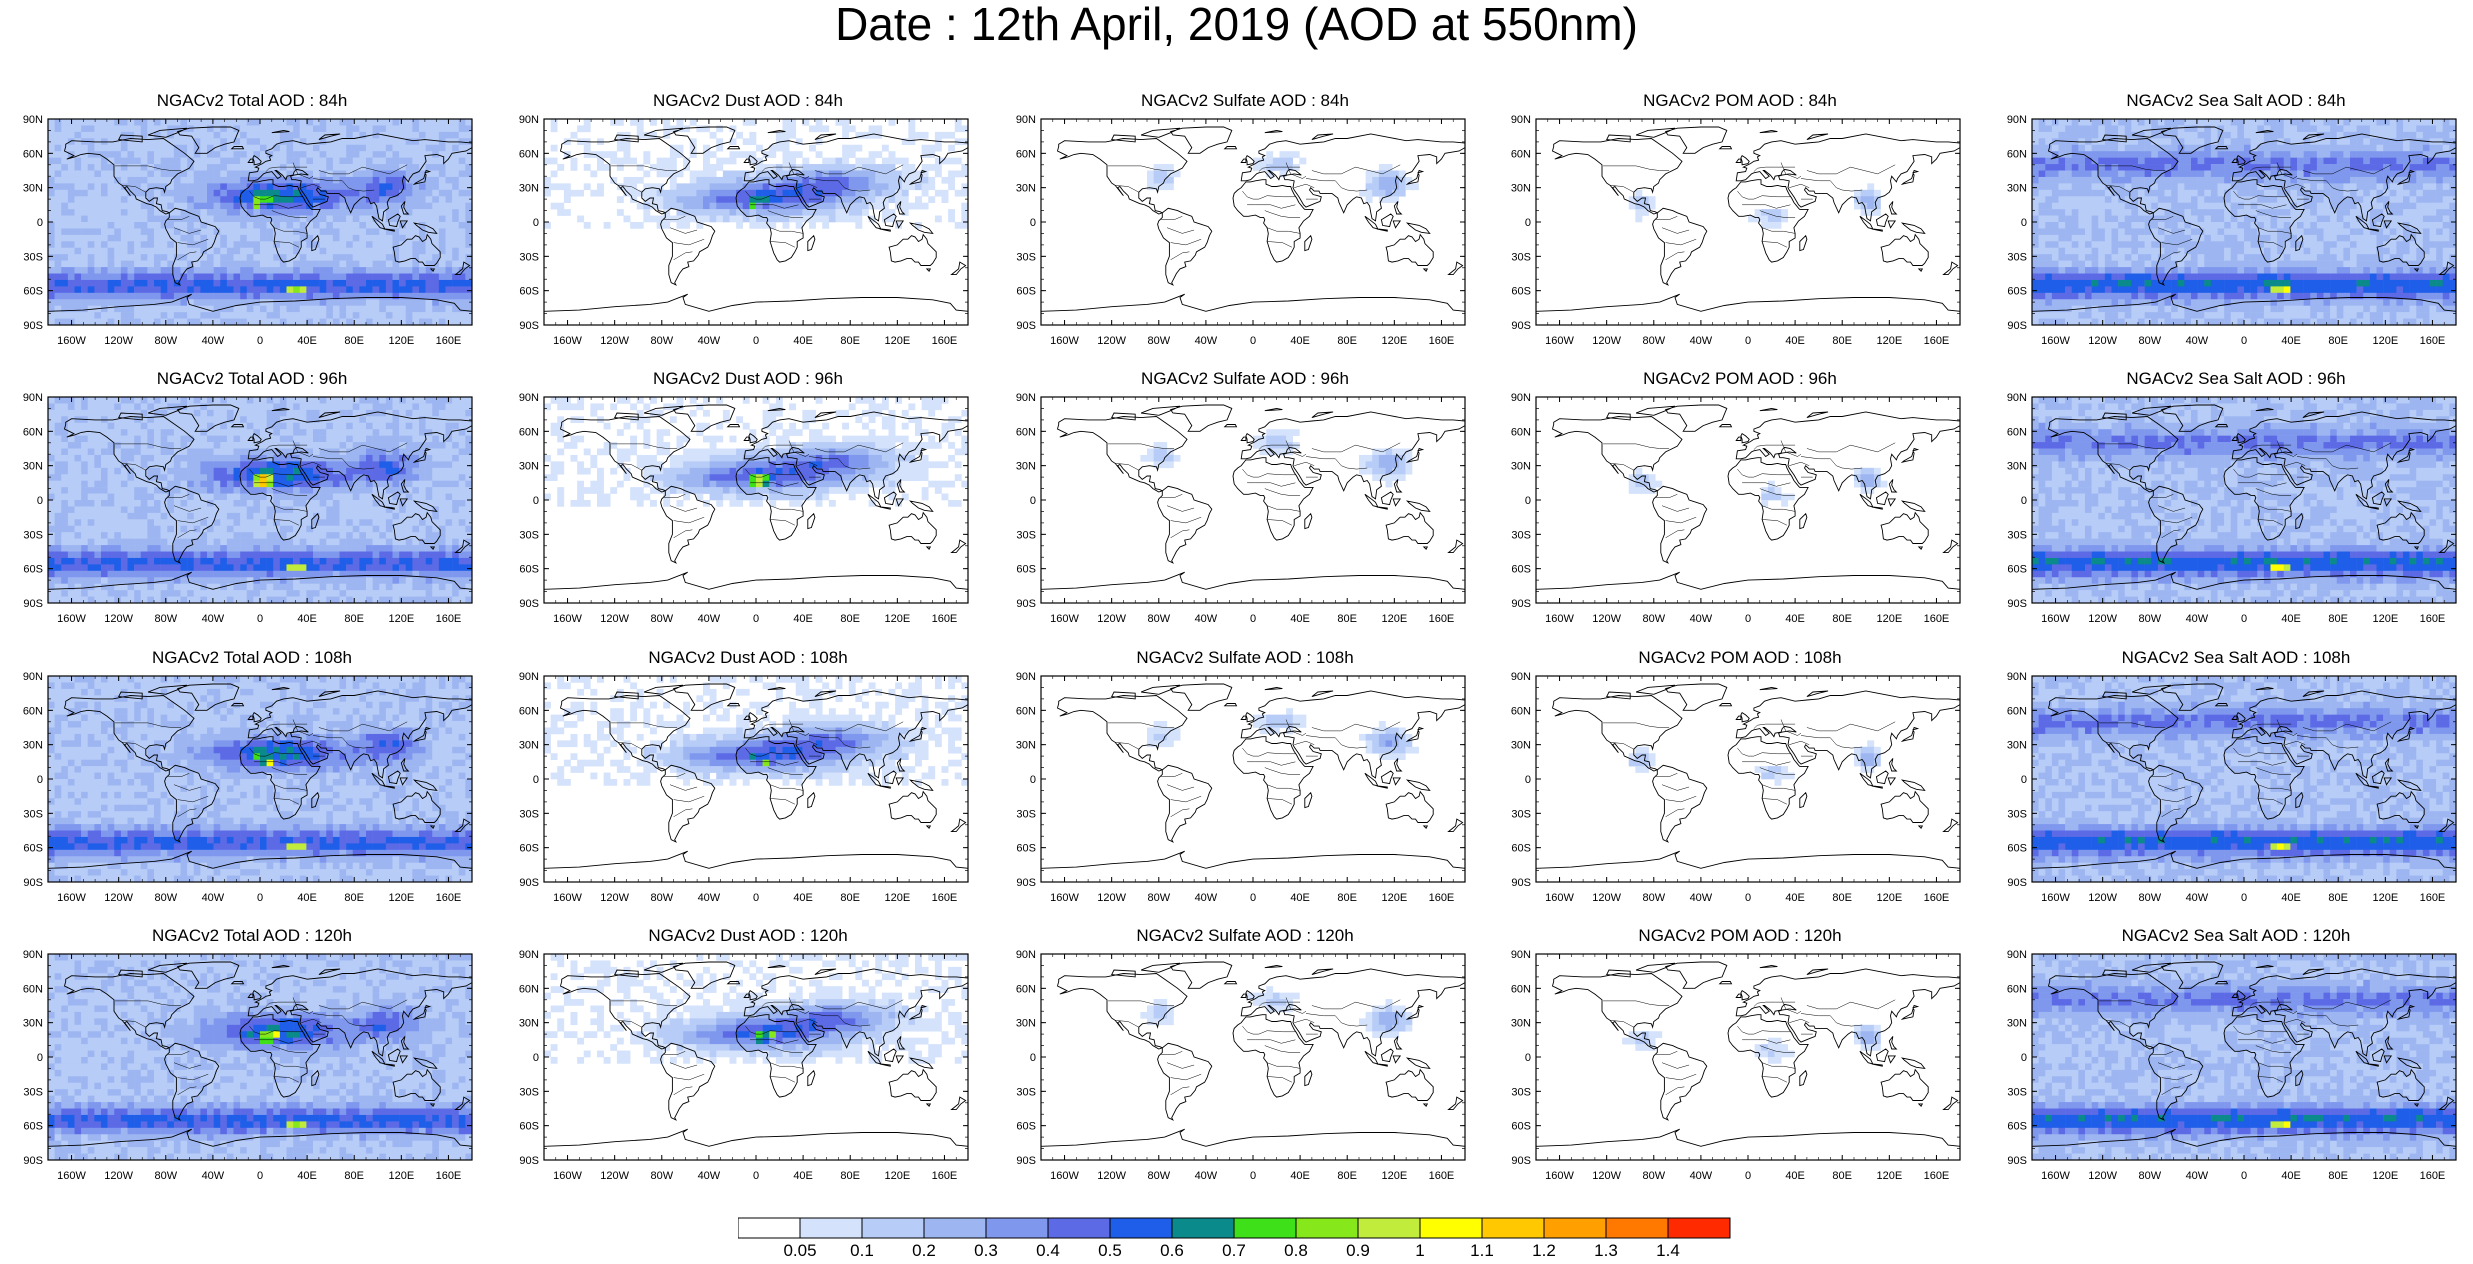  Describe the element at coordinates (1606, 1250) in the screenshot. I see `colorbar-label: 1.3` at that location.